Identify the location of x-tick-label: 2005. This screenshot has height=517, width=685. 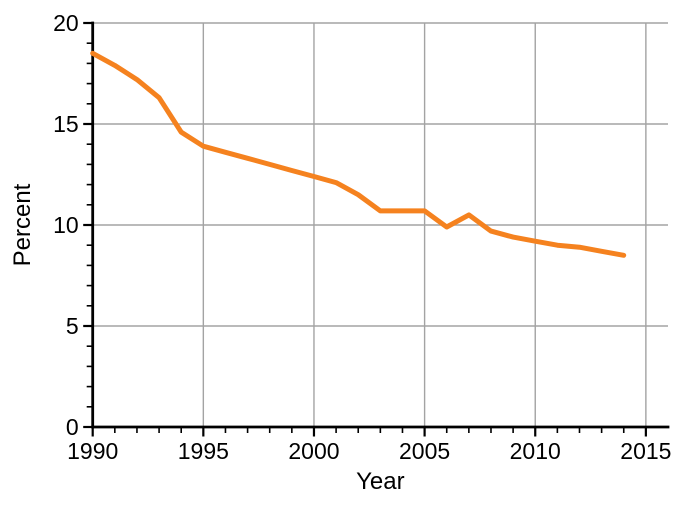
(424, 451).